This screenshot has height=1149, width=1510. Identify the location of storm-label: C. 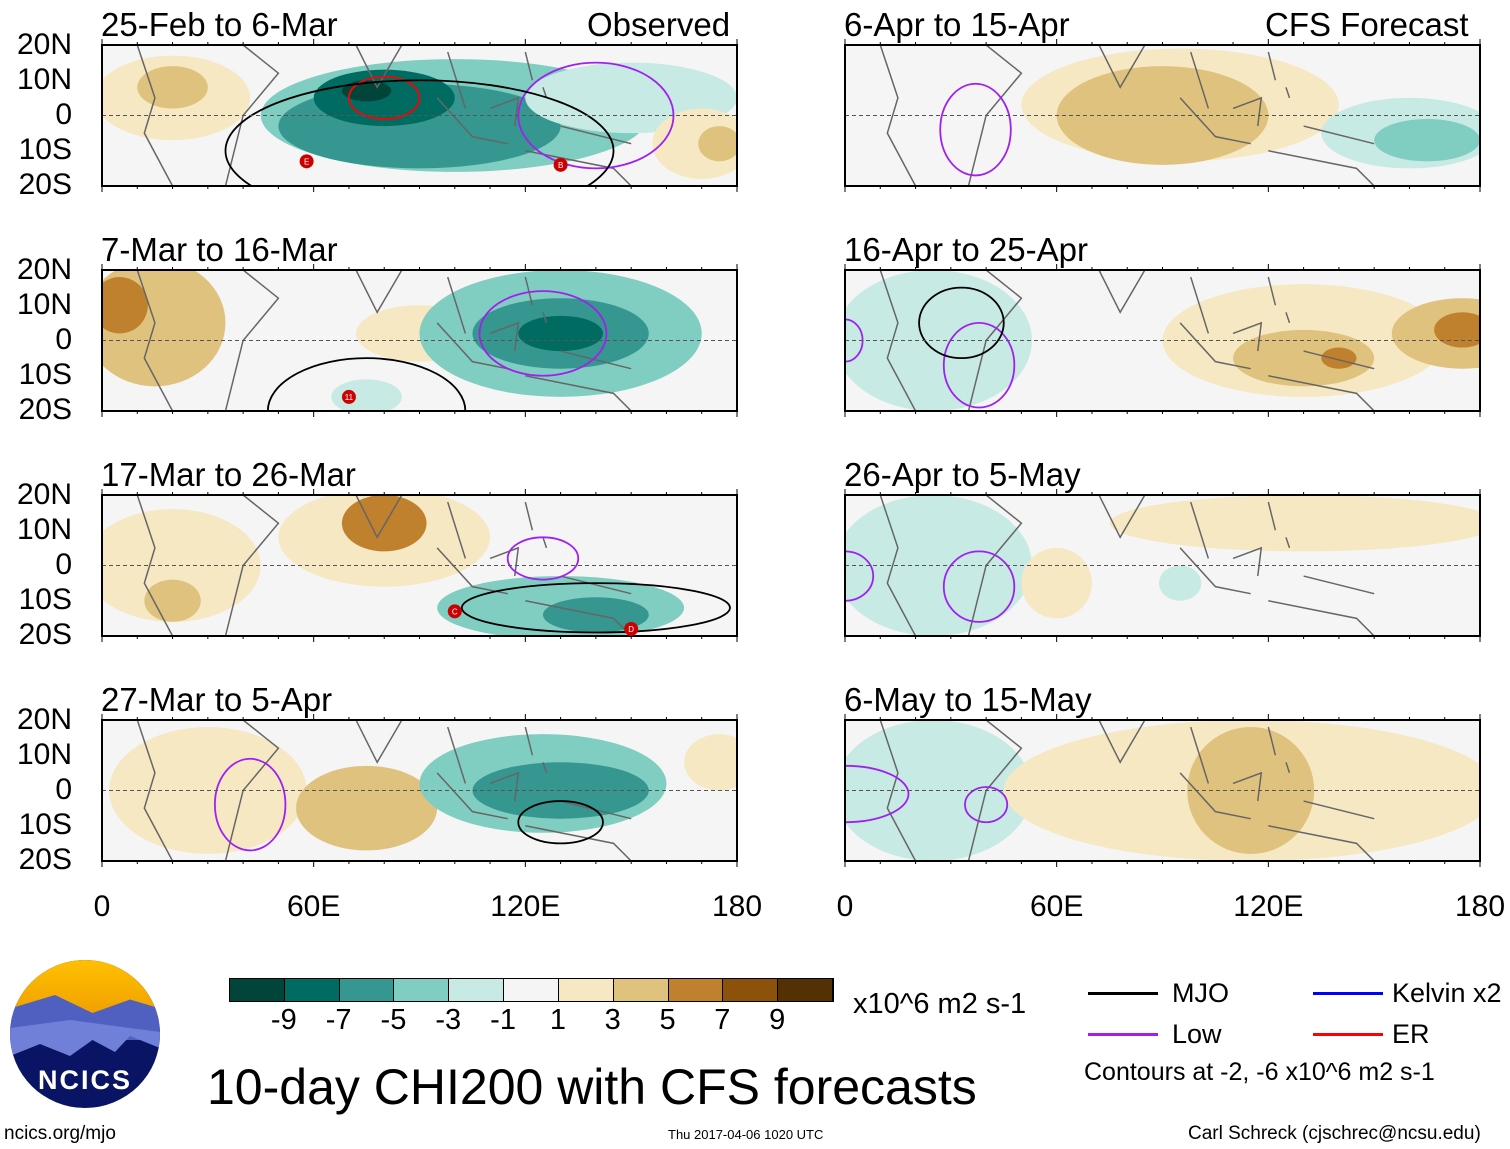
(455, 611).